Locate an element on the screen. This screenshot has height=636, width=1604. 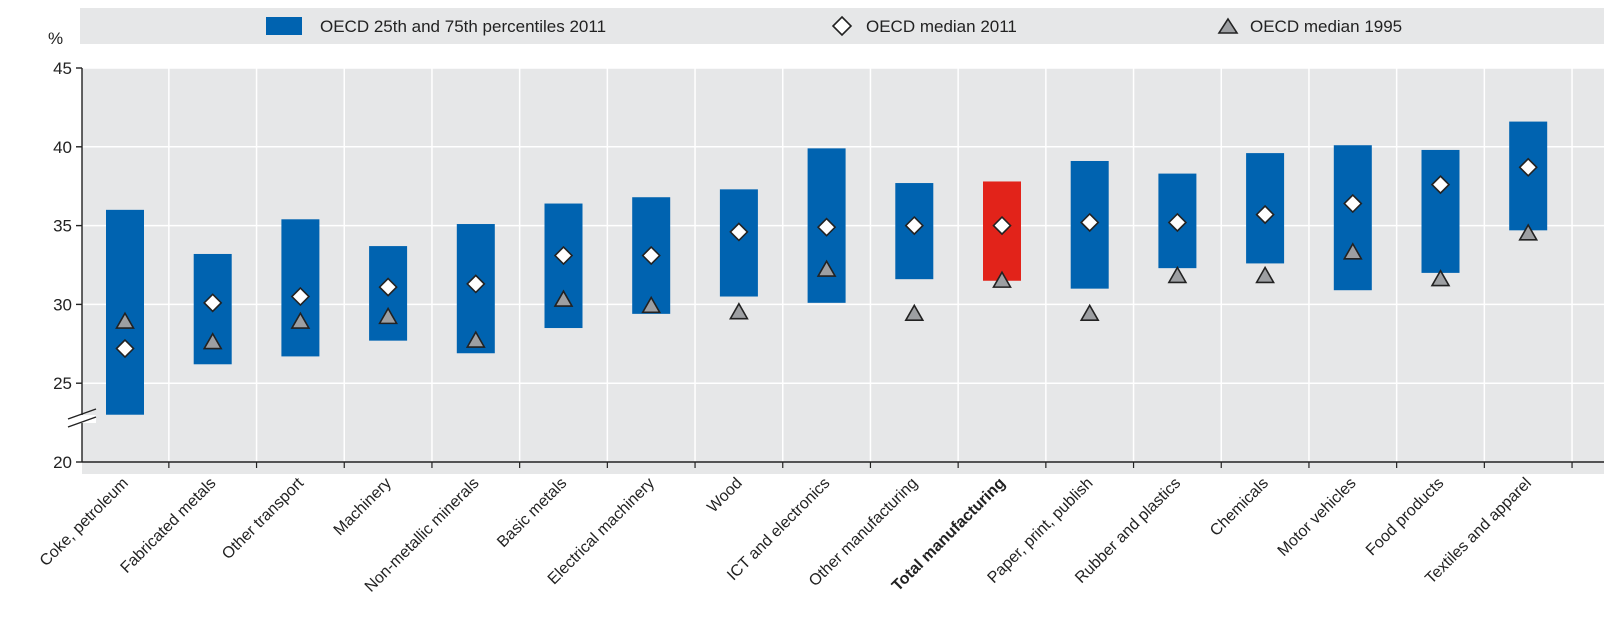
y-tick-label: 20 is located at coordinates (62, 462).